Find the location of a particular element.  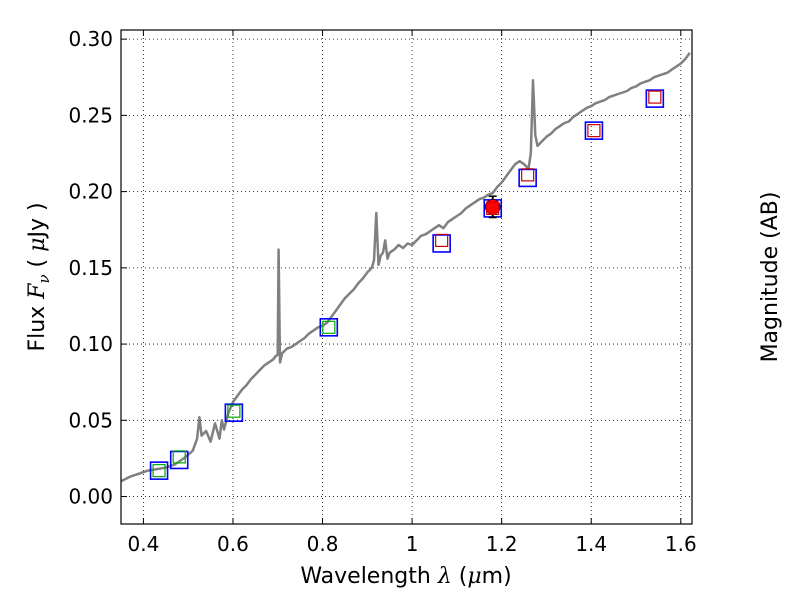

x-tick-labels: 0.4 0.6 0.8 1 1.2 1.4 1.6 is located at coordinates (411, 544).